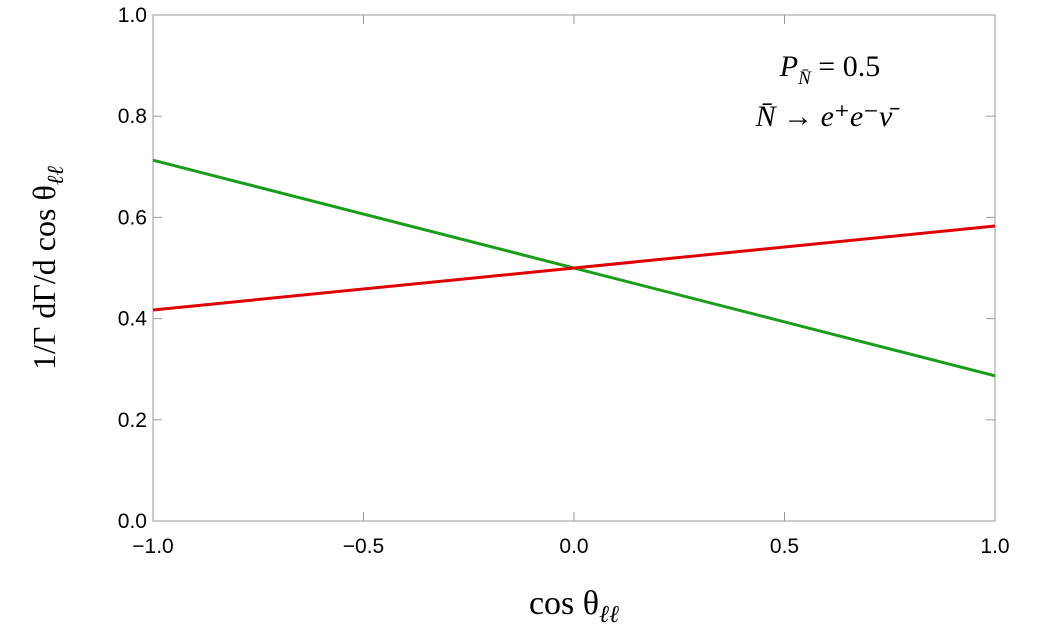  What do you see at coordinates (828, 116) in the screenshot?
I see `annotation: N̄ → e⁺e⁻ν̄` at bounding box center [828, 116].